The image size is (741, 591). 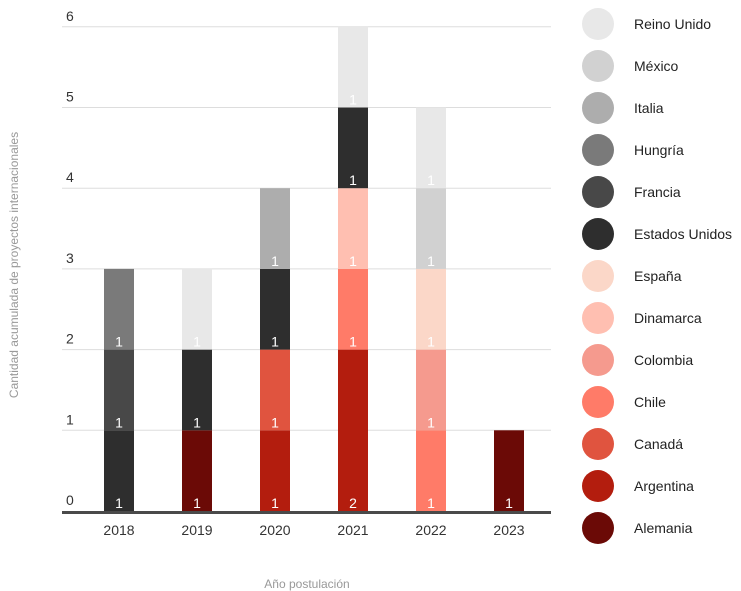 What do you see at coordinates (430, 530) in the screenshot?
I see `x-tick-label: 2022` at bounding box center [430, 530].